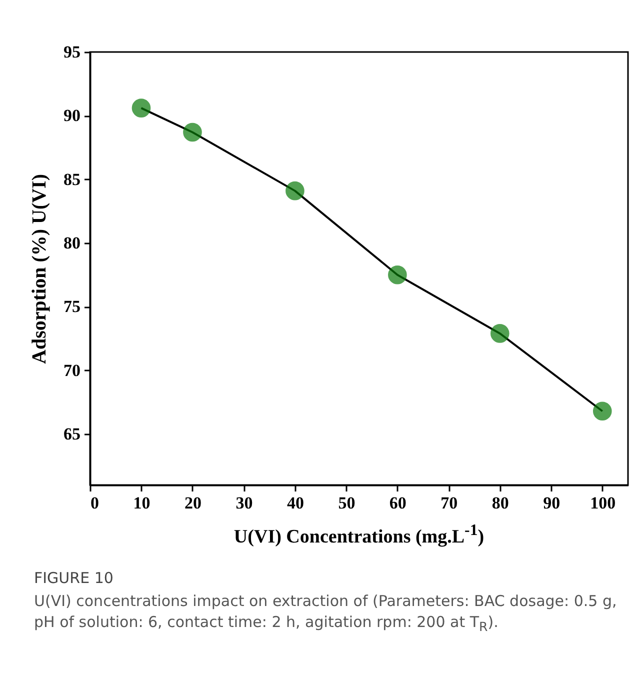 This screenshot has width=641, height=691. What do you see at coordinates (449, 503) in the screenshot?
I see `x-tick-label: 70` at bounding box center [449, 503].